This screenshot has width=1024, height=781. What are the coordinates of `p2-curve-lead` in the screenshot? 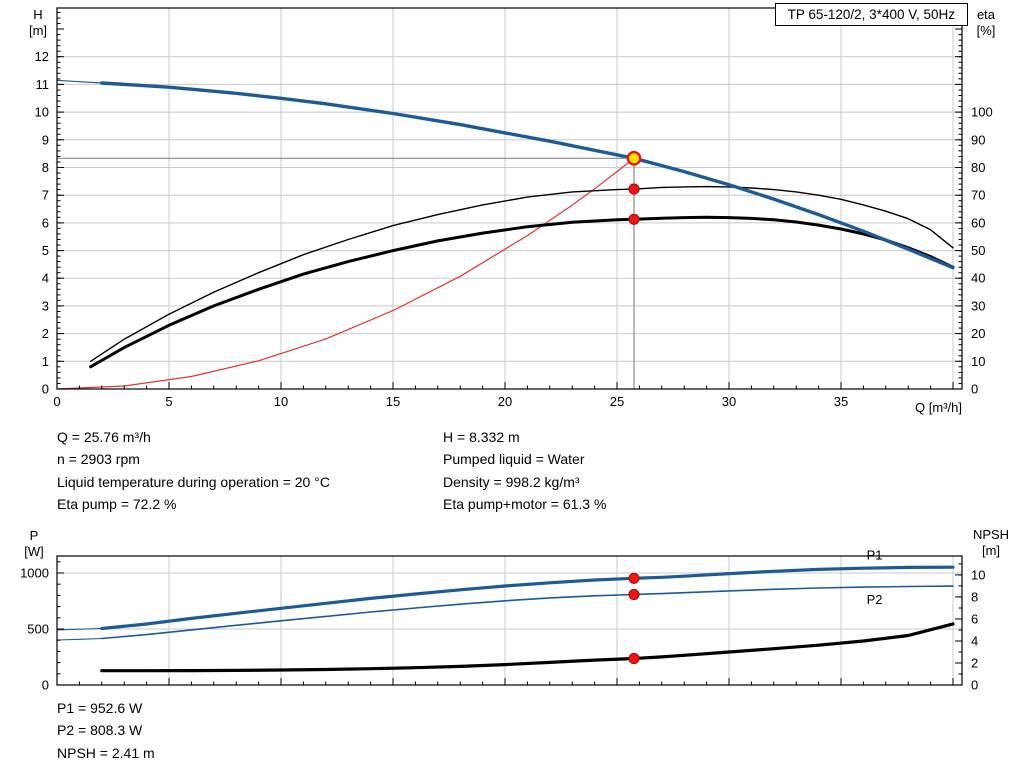 It's located at (79, 639).